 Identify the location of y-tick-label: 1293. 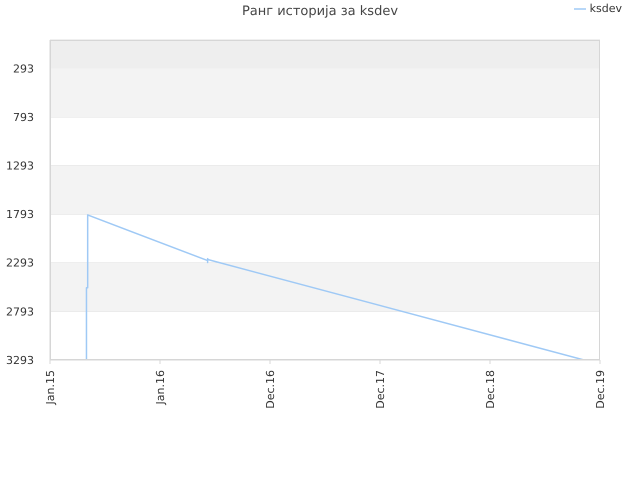
(20, 166).